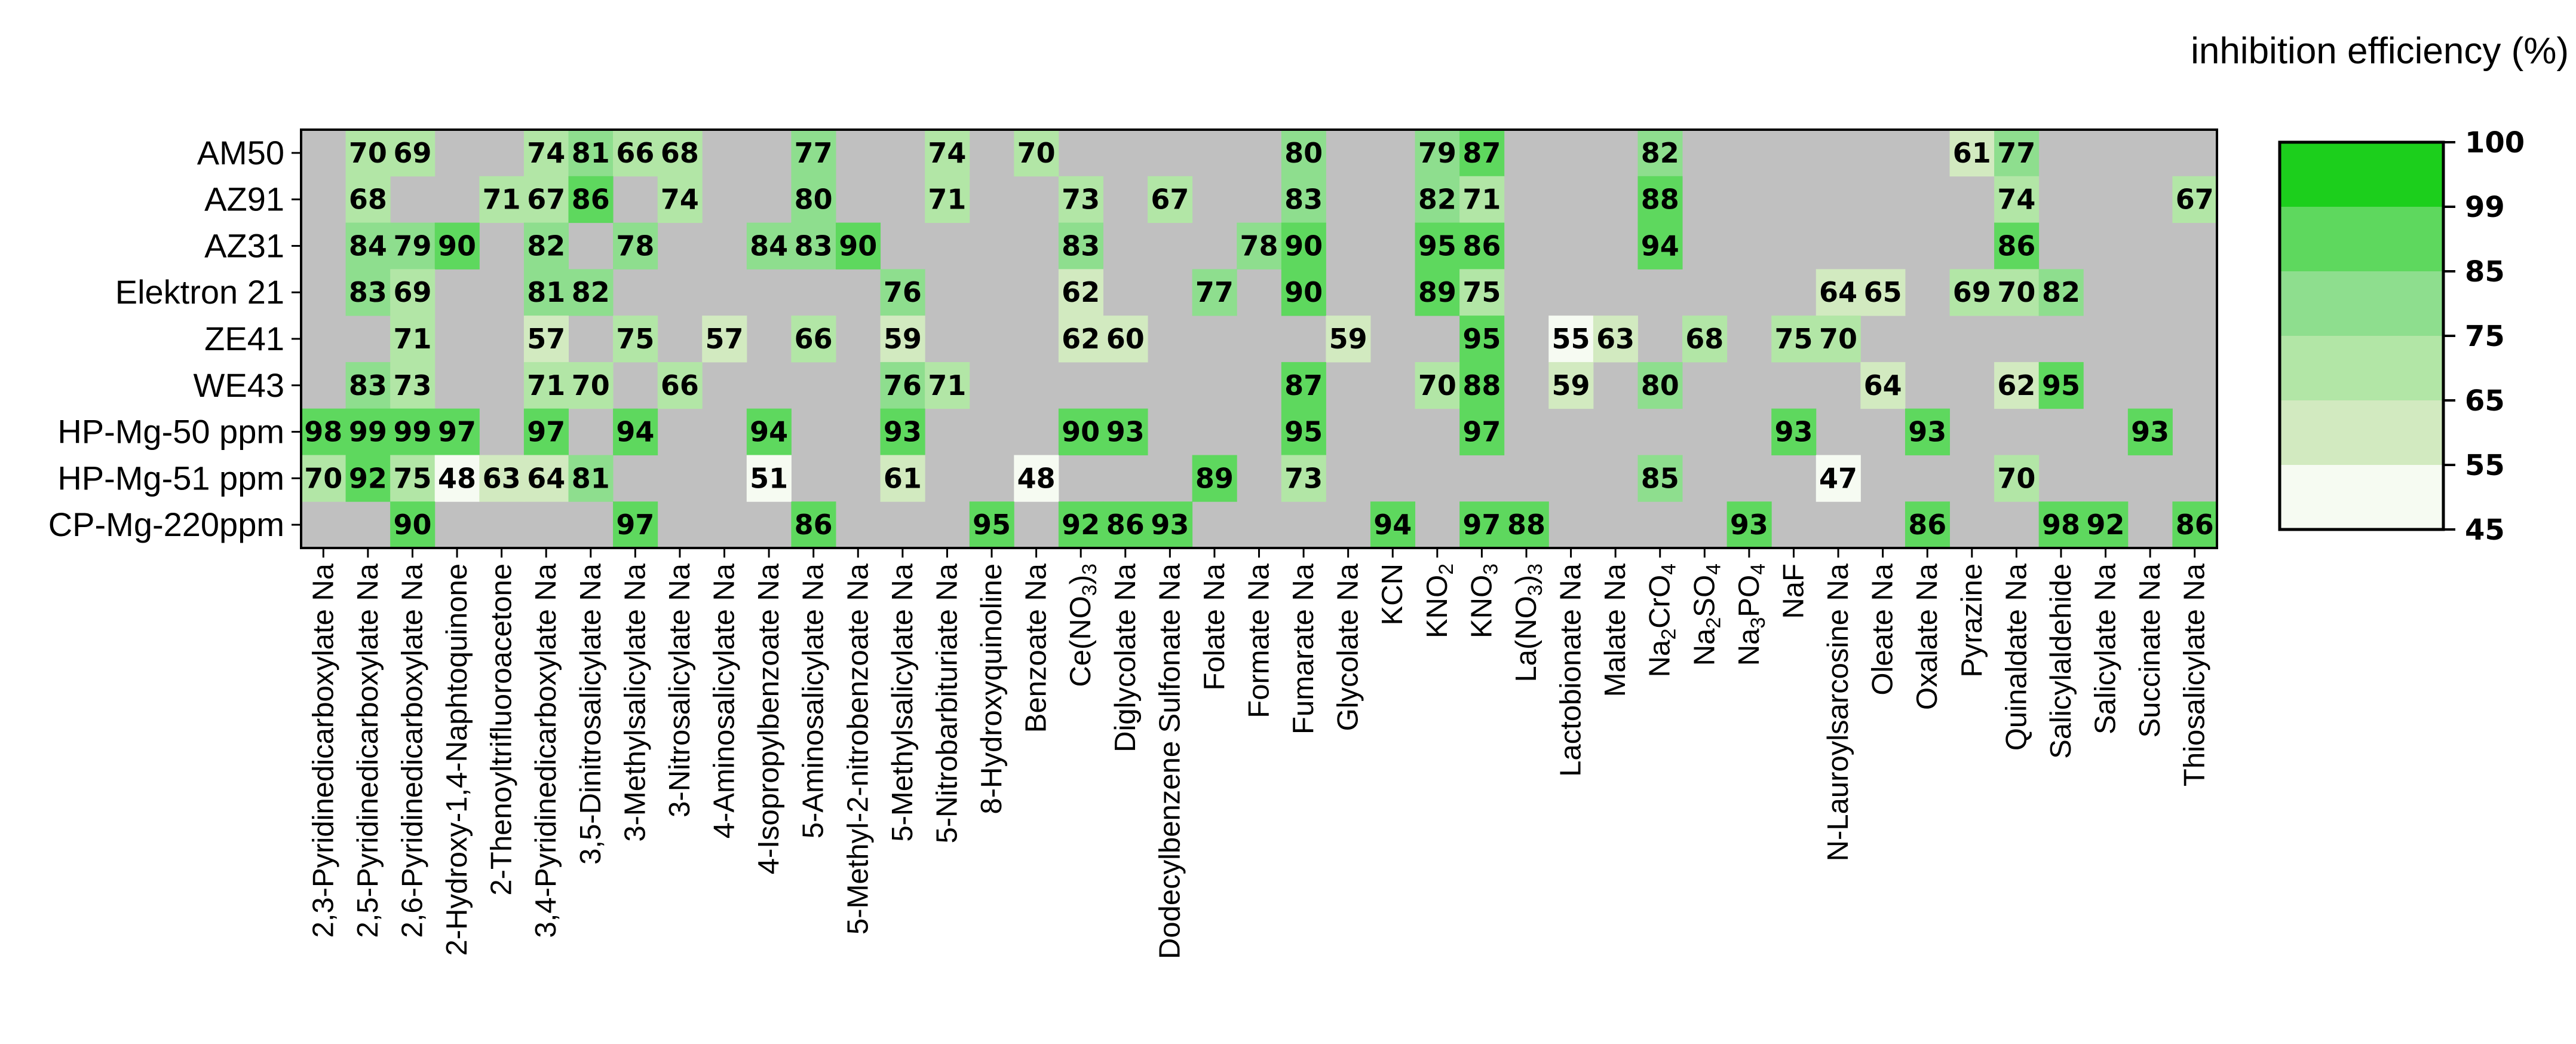 The image size is (2576, 1044). What do you see at coordinates (992, 689) in the screenshot?
I see `column-label: 8-Hydroxyquinoline` at bounding box center [992, 689].